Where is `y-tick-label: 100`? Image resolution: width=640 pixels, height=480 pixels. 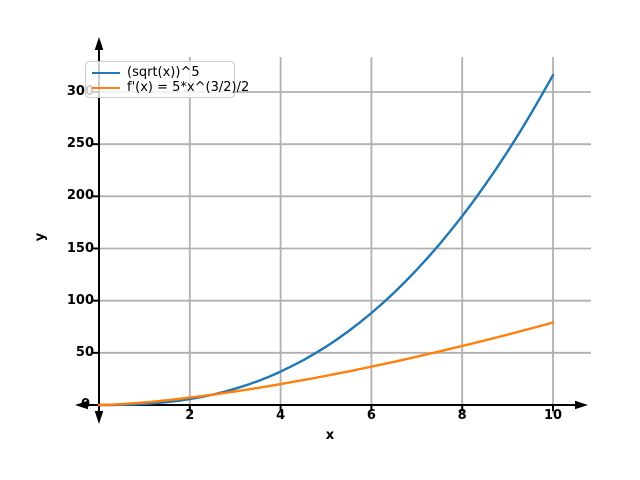 y-tick-label: 100 is located at coordinates (80, 300).